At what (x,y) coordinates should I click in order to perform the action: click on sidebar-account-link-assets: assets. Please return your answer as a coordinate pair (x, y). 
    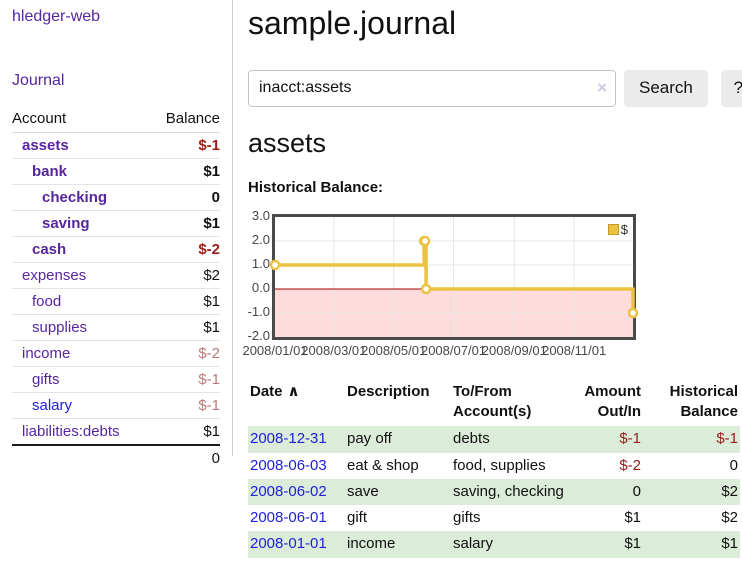
    Looking at the image, I should click on (45, 145).